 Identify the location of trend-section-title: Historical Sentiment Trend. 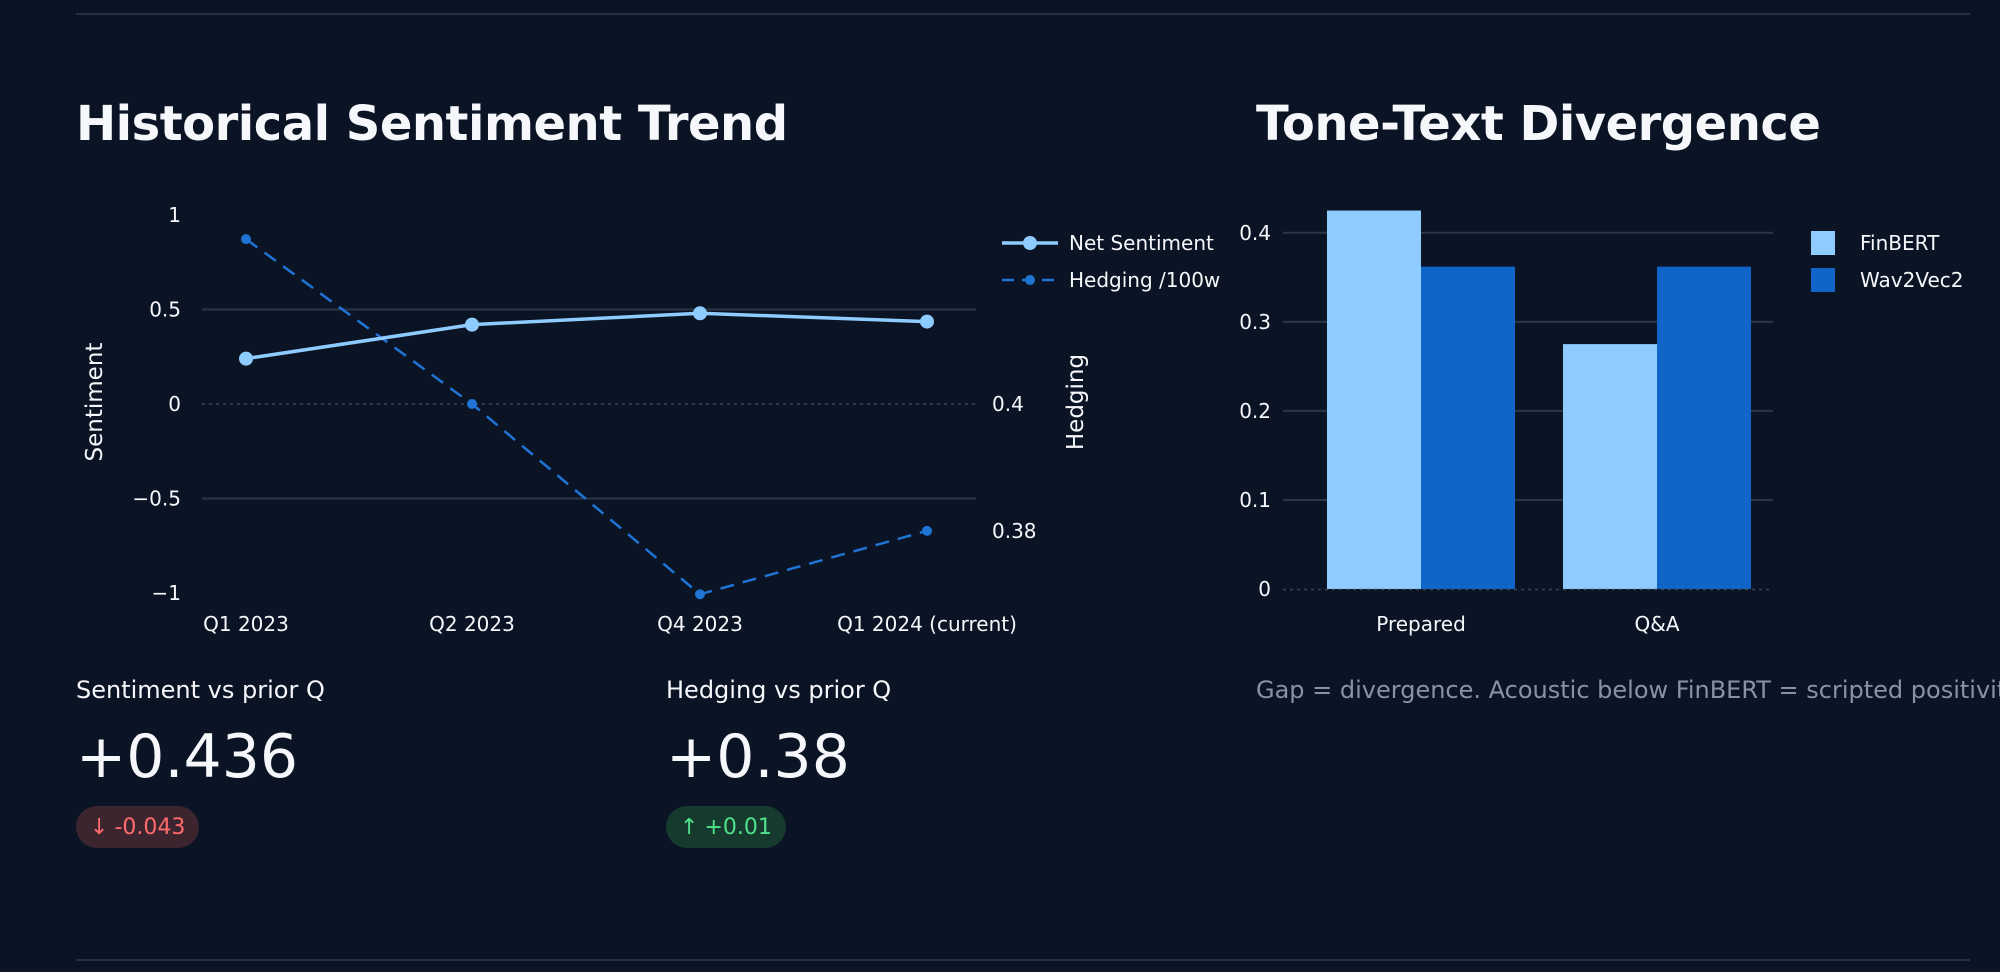
(432, 124).